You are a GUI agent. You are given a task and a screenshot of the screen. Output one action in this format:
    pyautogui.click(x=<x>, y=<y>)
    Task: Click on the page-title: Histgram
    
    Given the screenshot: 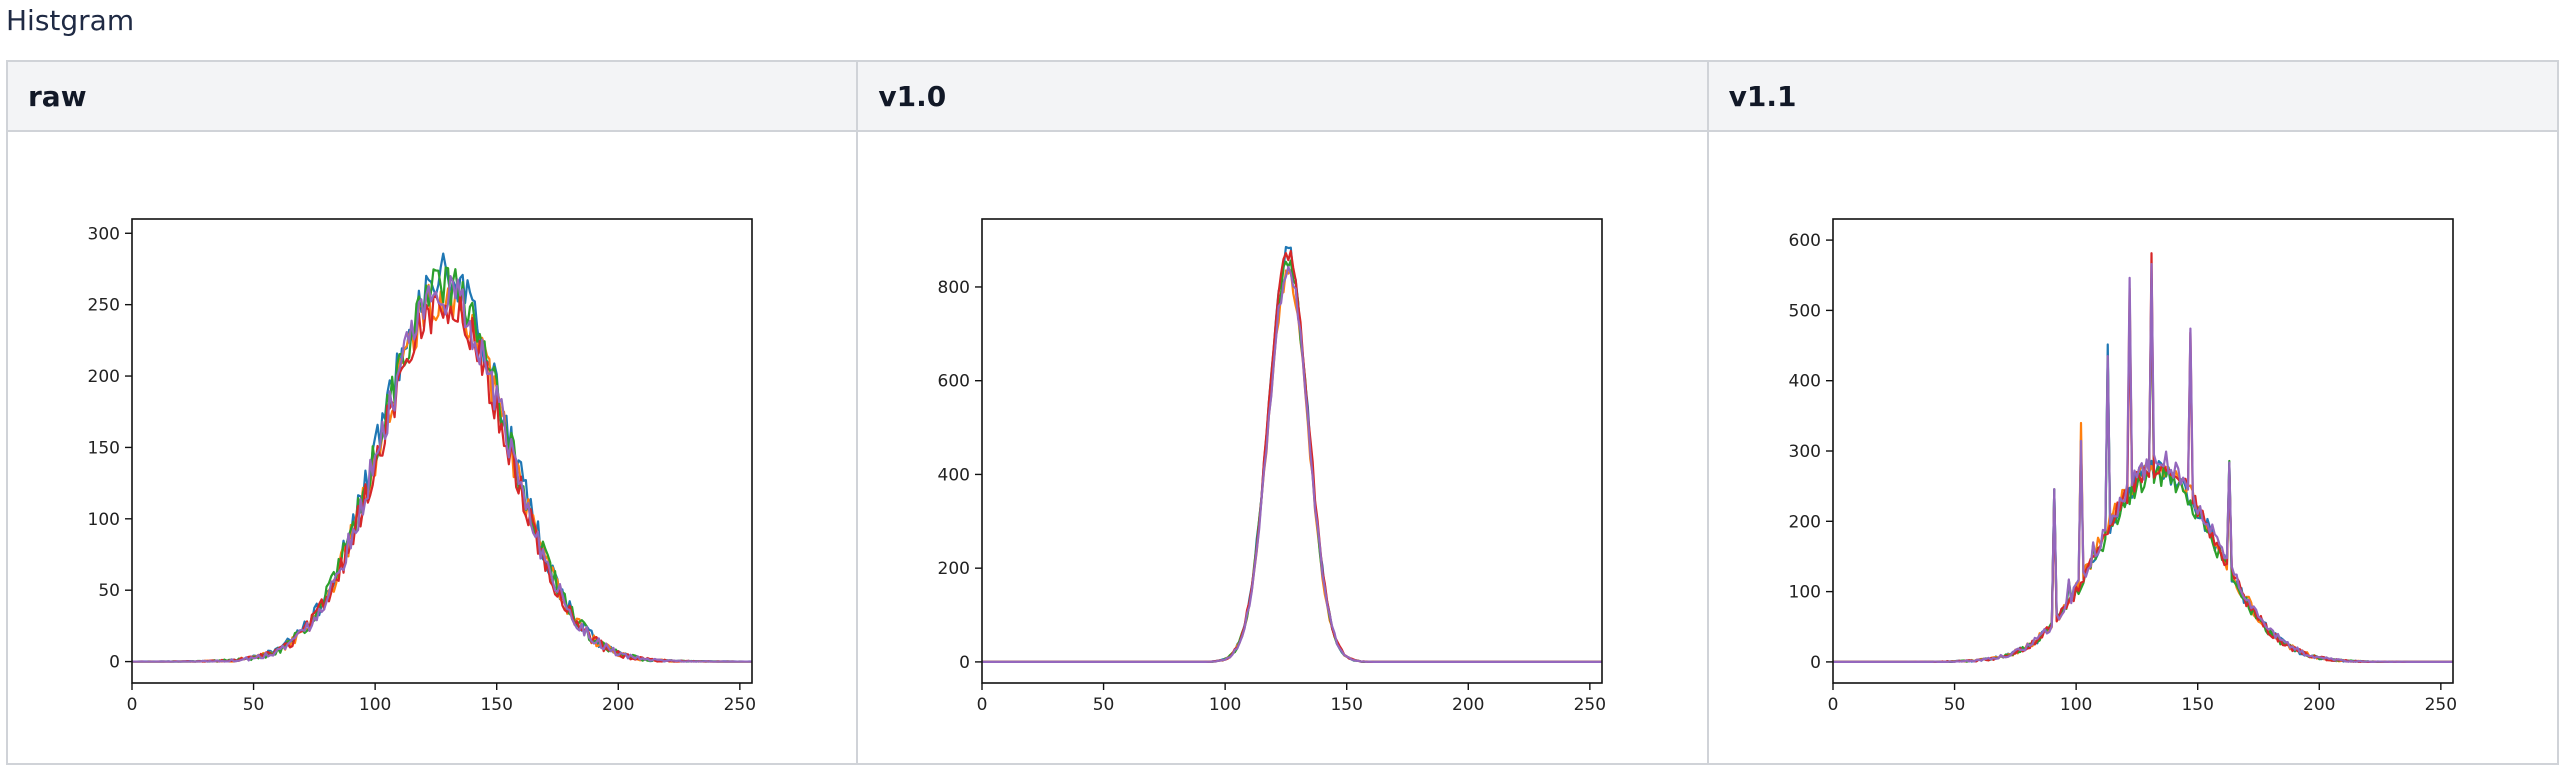 What is the action you would take?
    pyautogui.click(x=70, y=20)
    